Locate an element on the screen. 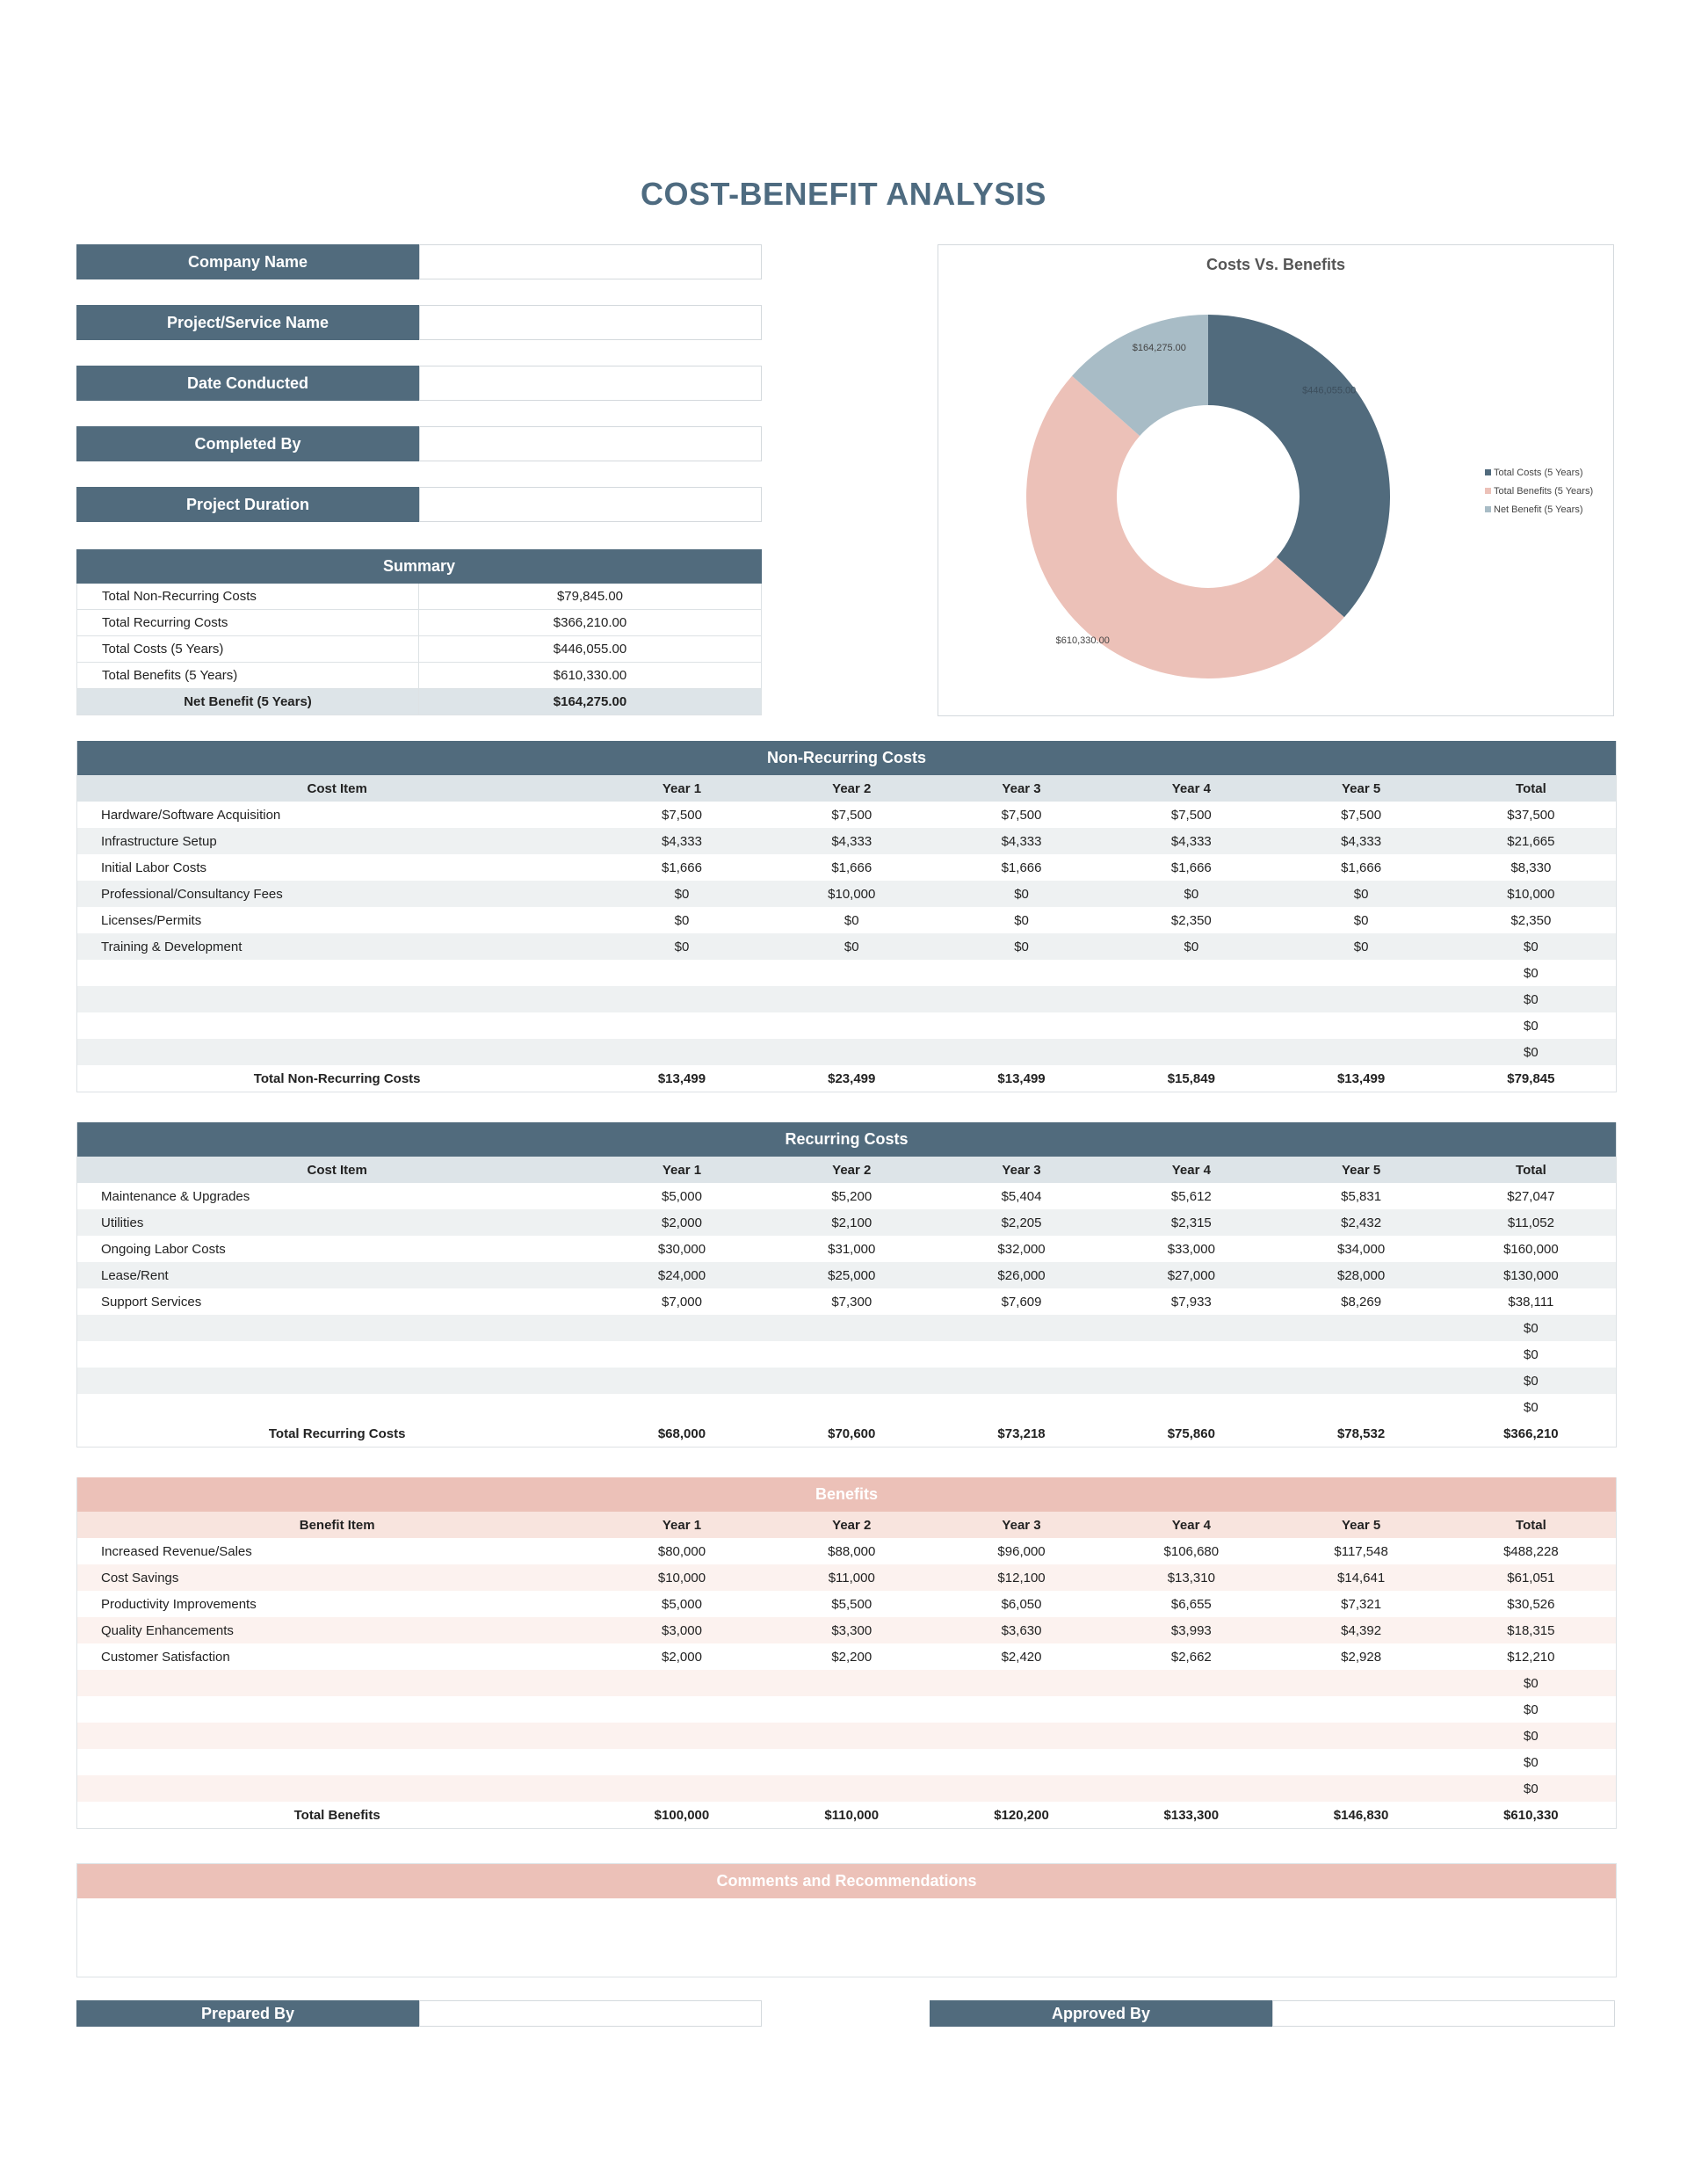 This screenshot has height=2184, width=1687. summary-row: Total Costs (5 Years) $446,055.00 is located at coordinates (419, 649).